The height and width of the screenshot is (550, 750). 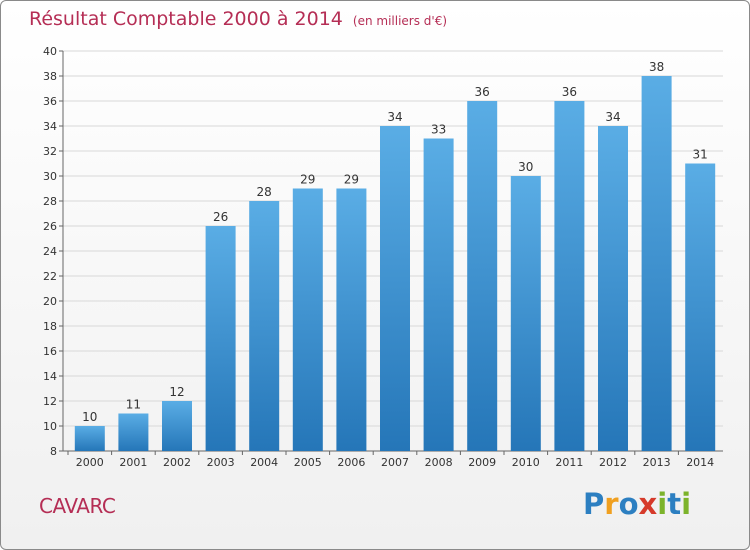 I want to click on y-tick-label: 40, so click(x=50, y=51).